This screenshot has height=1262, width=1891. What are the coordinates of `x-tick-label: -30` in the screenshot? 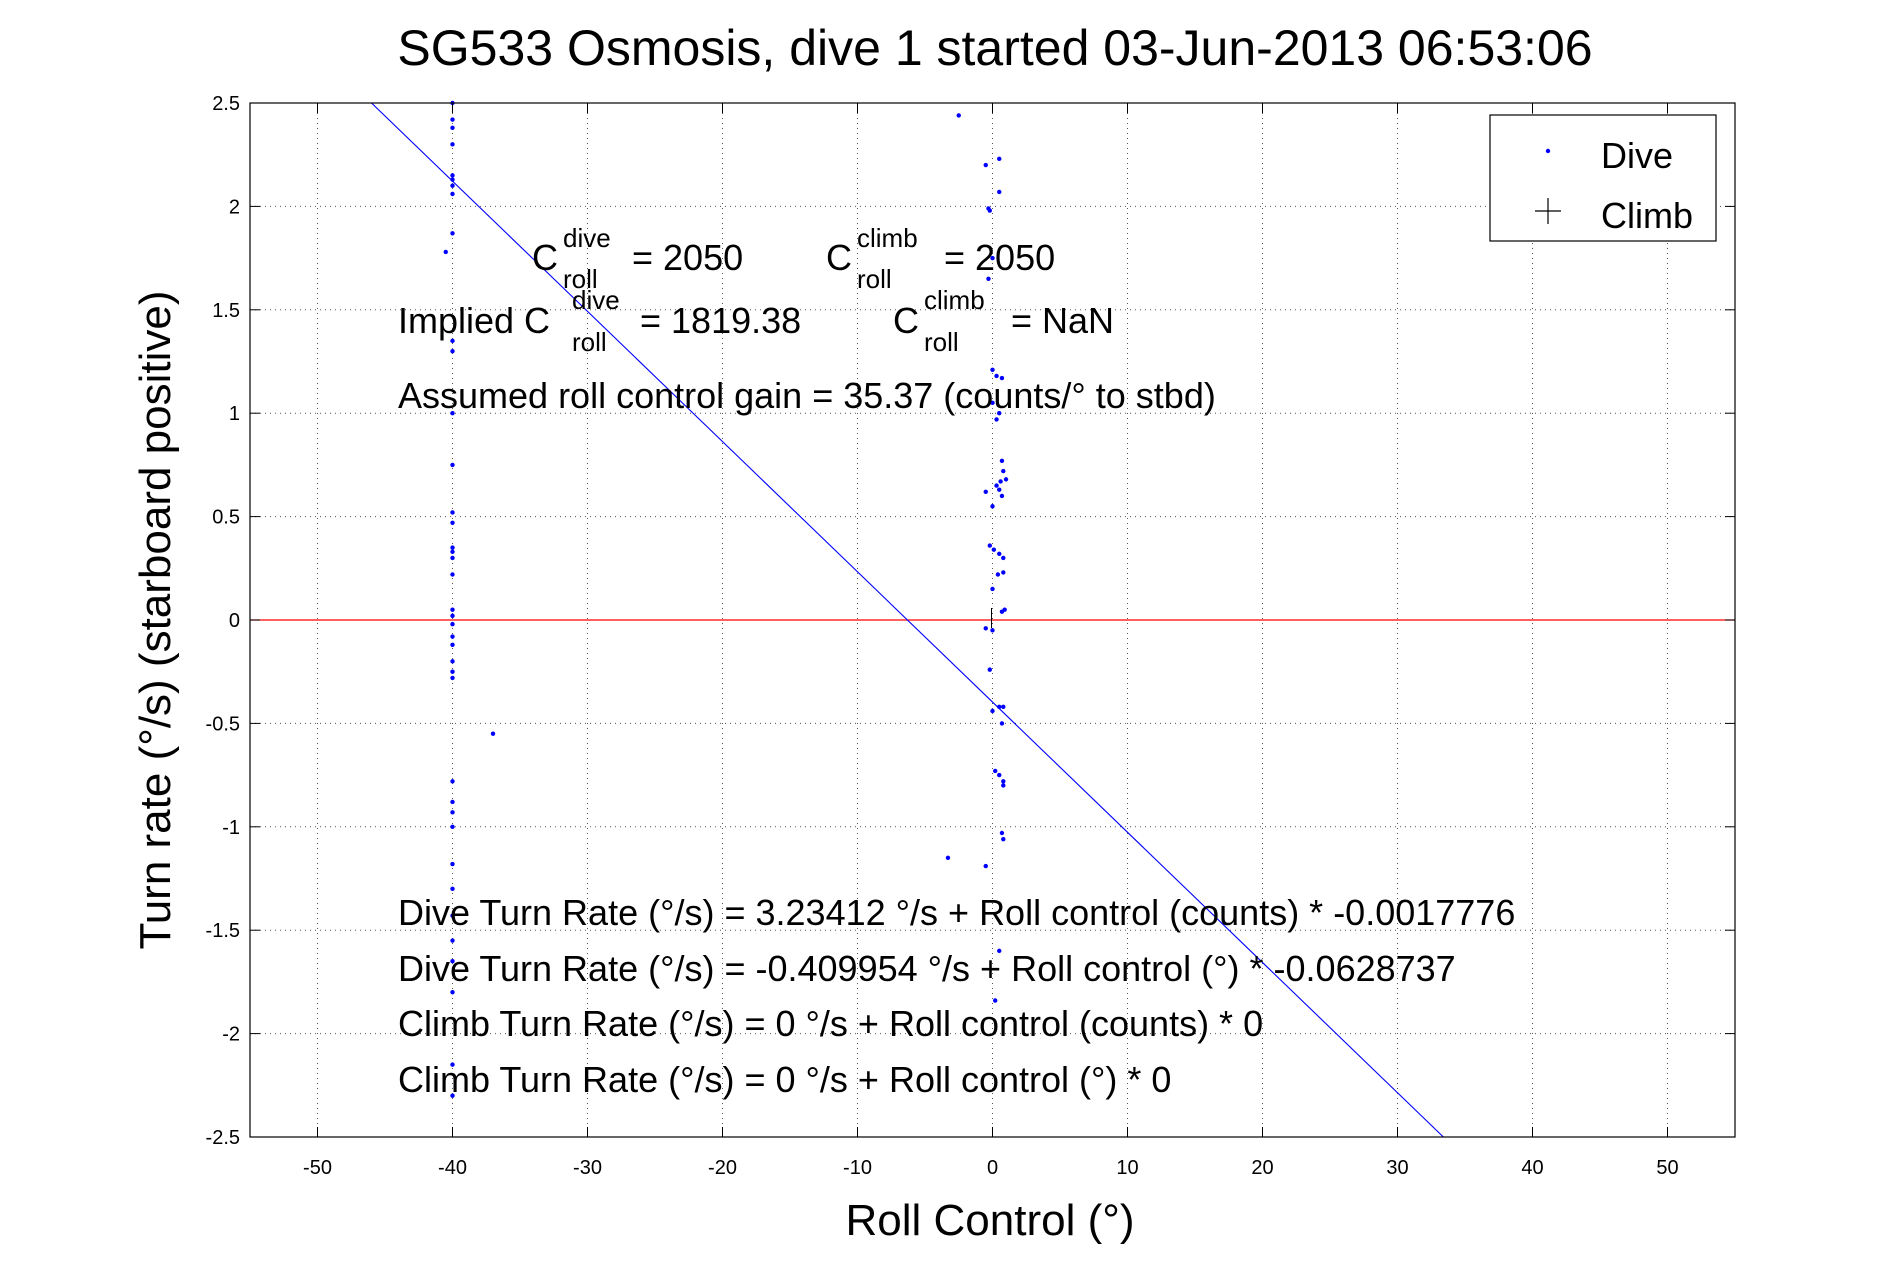 It's located at (587, 1168).